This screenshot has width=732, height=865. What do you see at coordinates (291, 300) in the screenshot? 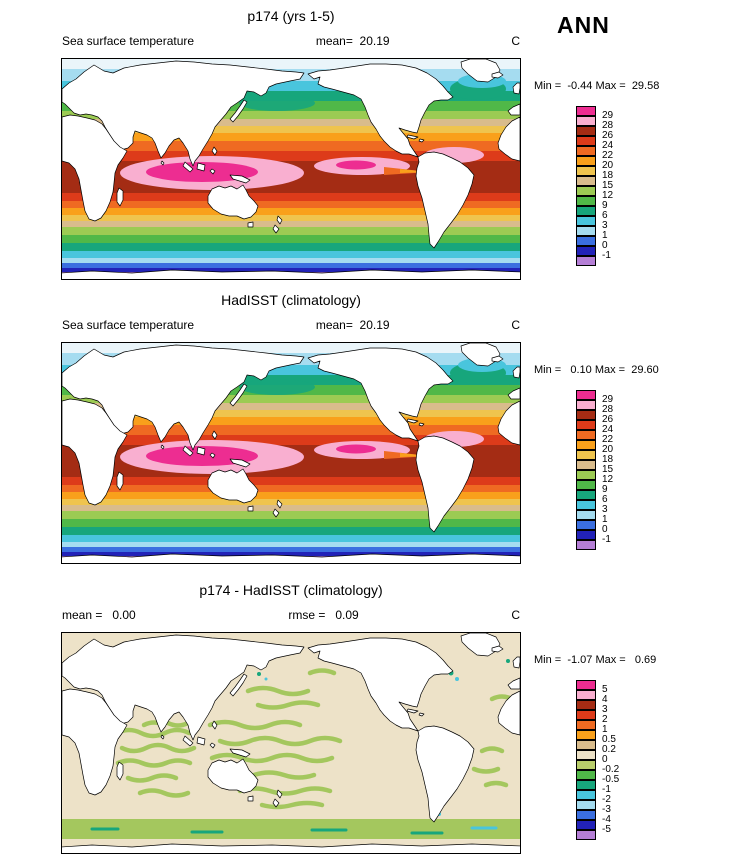
I see `panel-title: HadISST (climatology)` at bounding box center [291, 300].